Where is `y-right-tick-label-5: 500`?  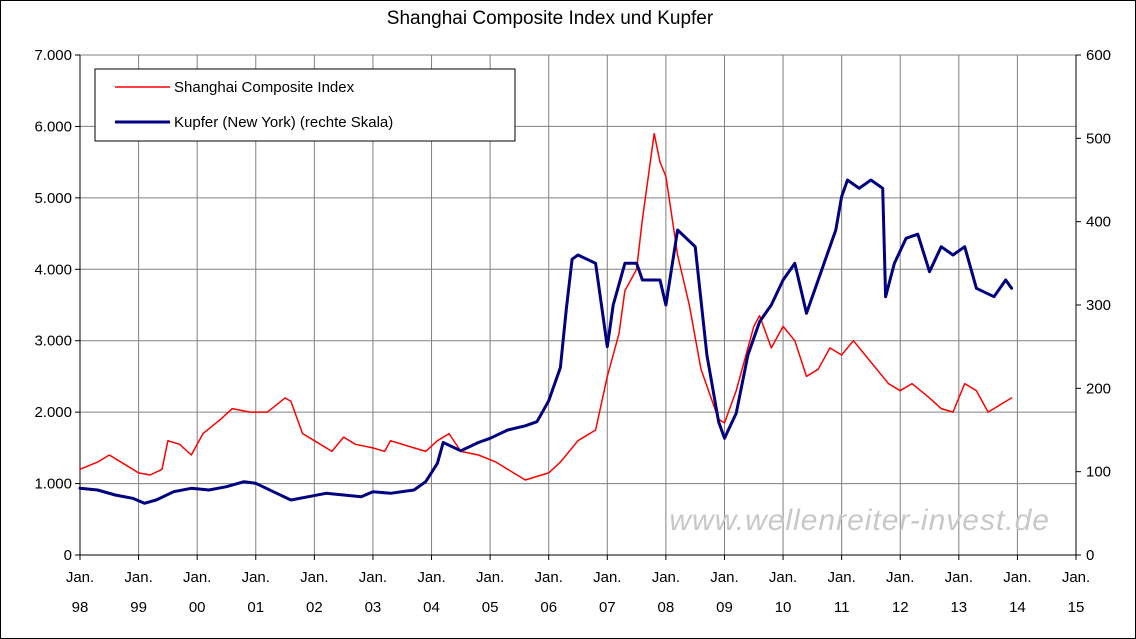 y-right-tick-label-5: 500 is located at coordinates (1098, 138).